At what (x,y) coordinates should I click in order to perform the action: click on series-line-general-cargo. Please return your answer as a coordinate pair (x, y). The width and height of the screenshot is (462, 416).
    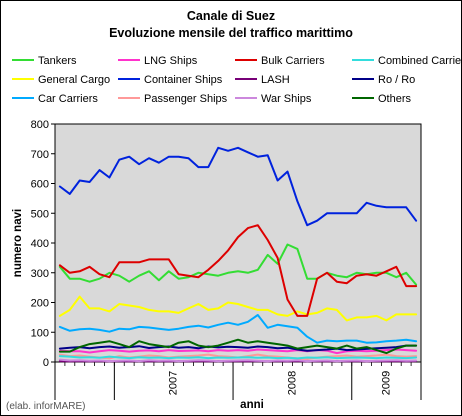
    Looking at the image, I should click on (238, 308).